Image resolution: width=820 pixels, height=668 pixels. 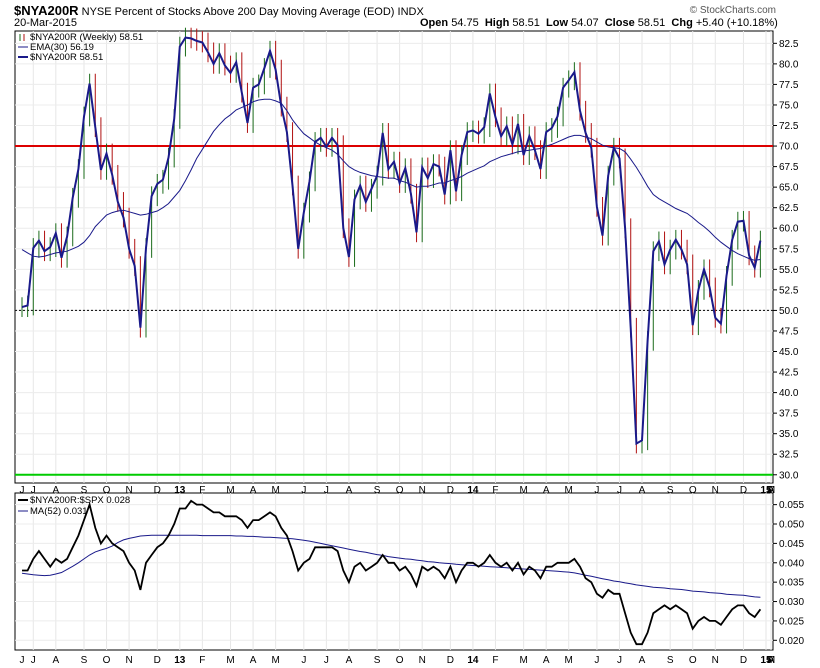 What do you see at coordinates (46, 10) in the screenshot?
I see `symbol: $NYA200R` at bounding box center [46, 10].